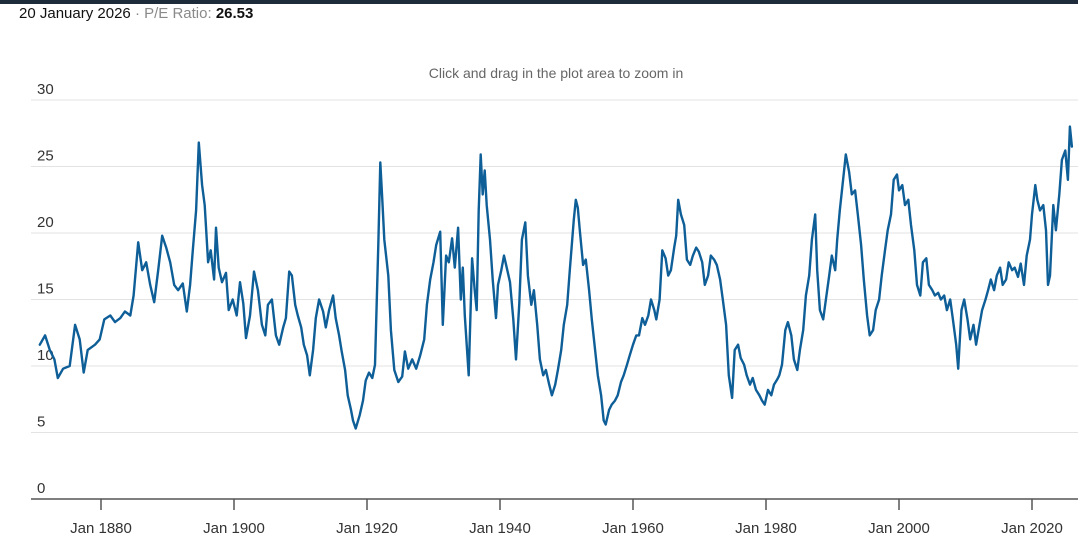 Image resolution: width=1078 pixels, height=547 pixels. Describe the element at coordinates (766, 528) in the screenshot. I see `x-tick-label: Jan 1980` at that location.